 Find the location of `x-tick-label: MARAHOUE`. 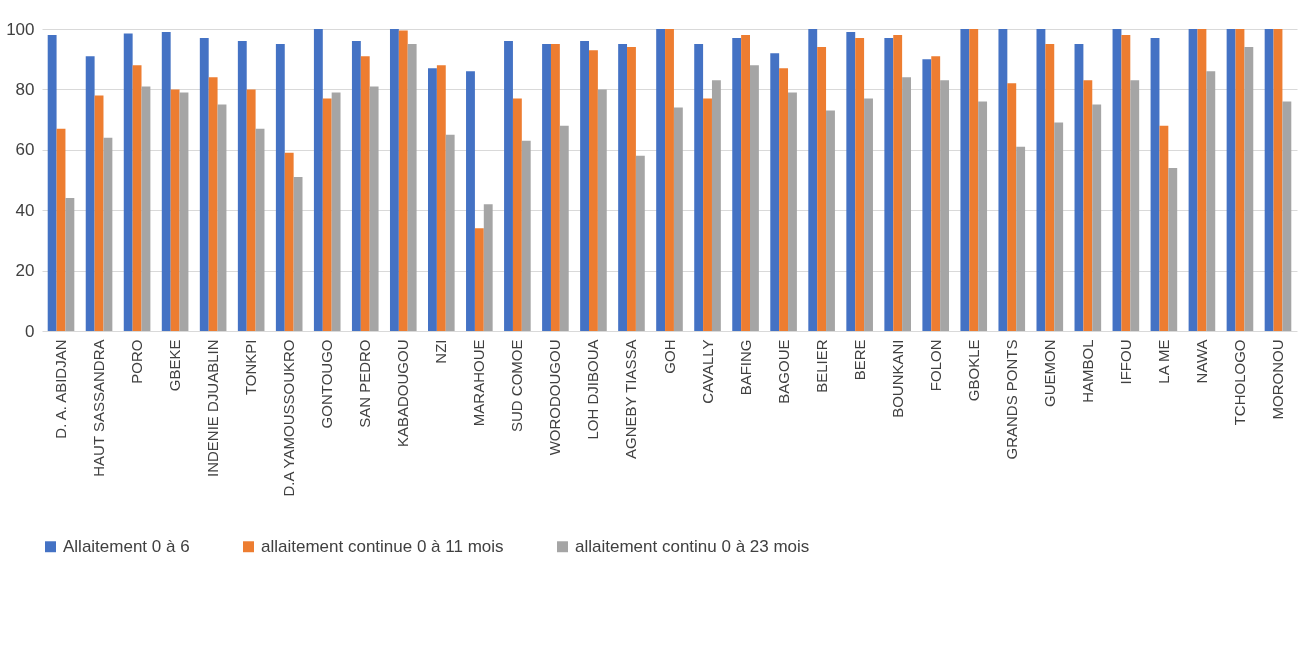

x-tick-label: MARAHOUE is located at coordinates (479, 383).